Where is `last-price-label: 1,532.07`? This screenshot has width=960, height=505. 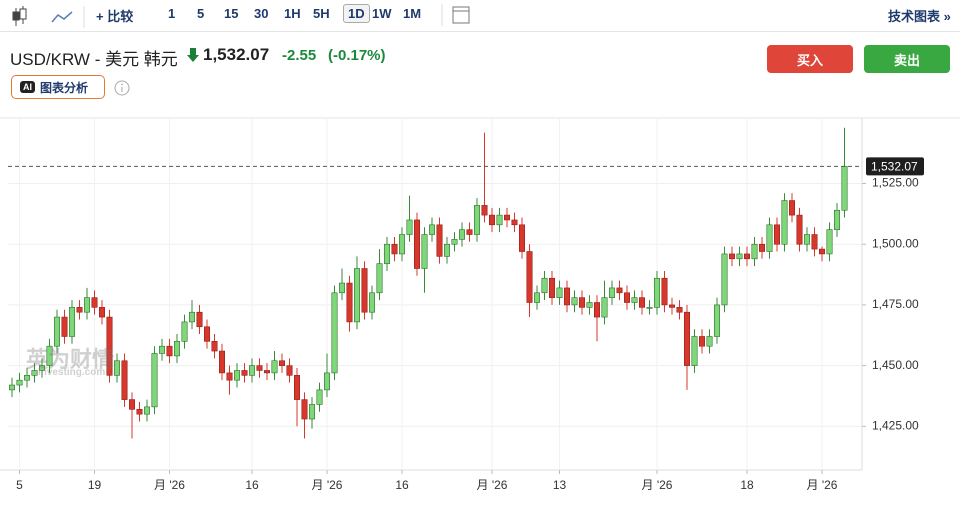
last-price-label: 1,532.07 is located at coordinates (894, 167).